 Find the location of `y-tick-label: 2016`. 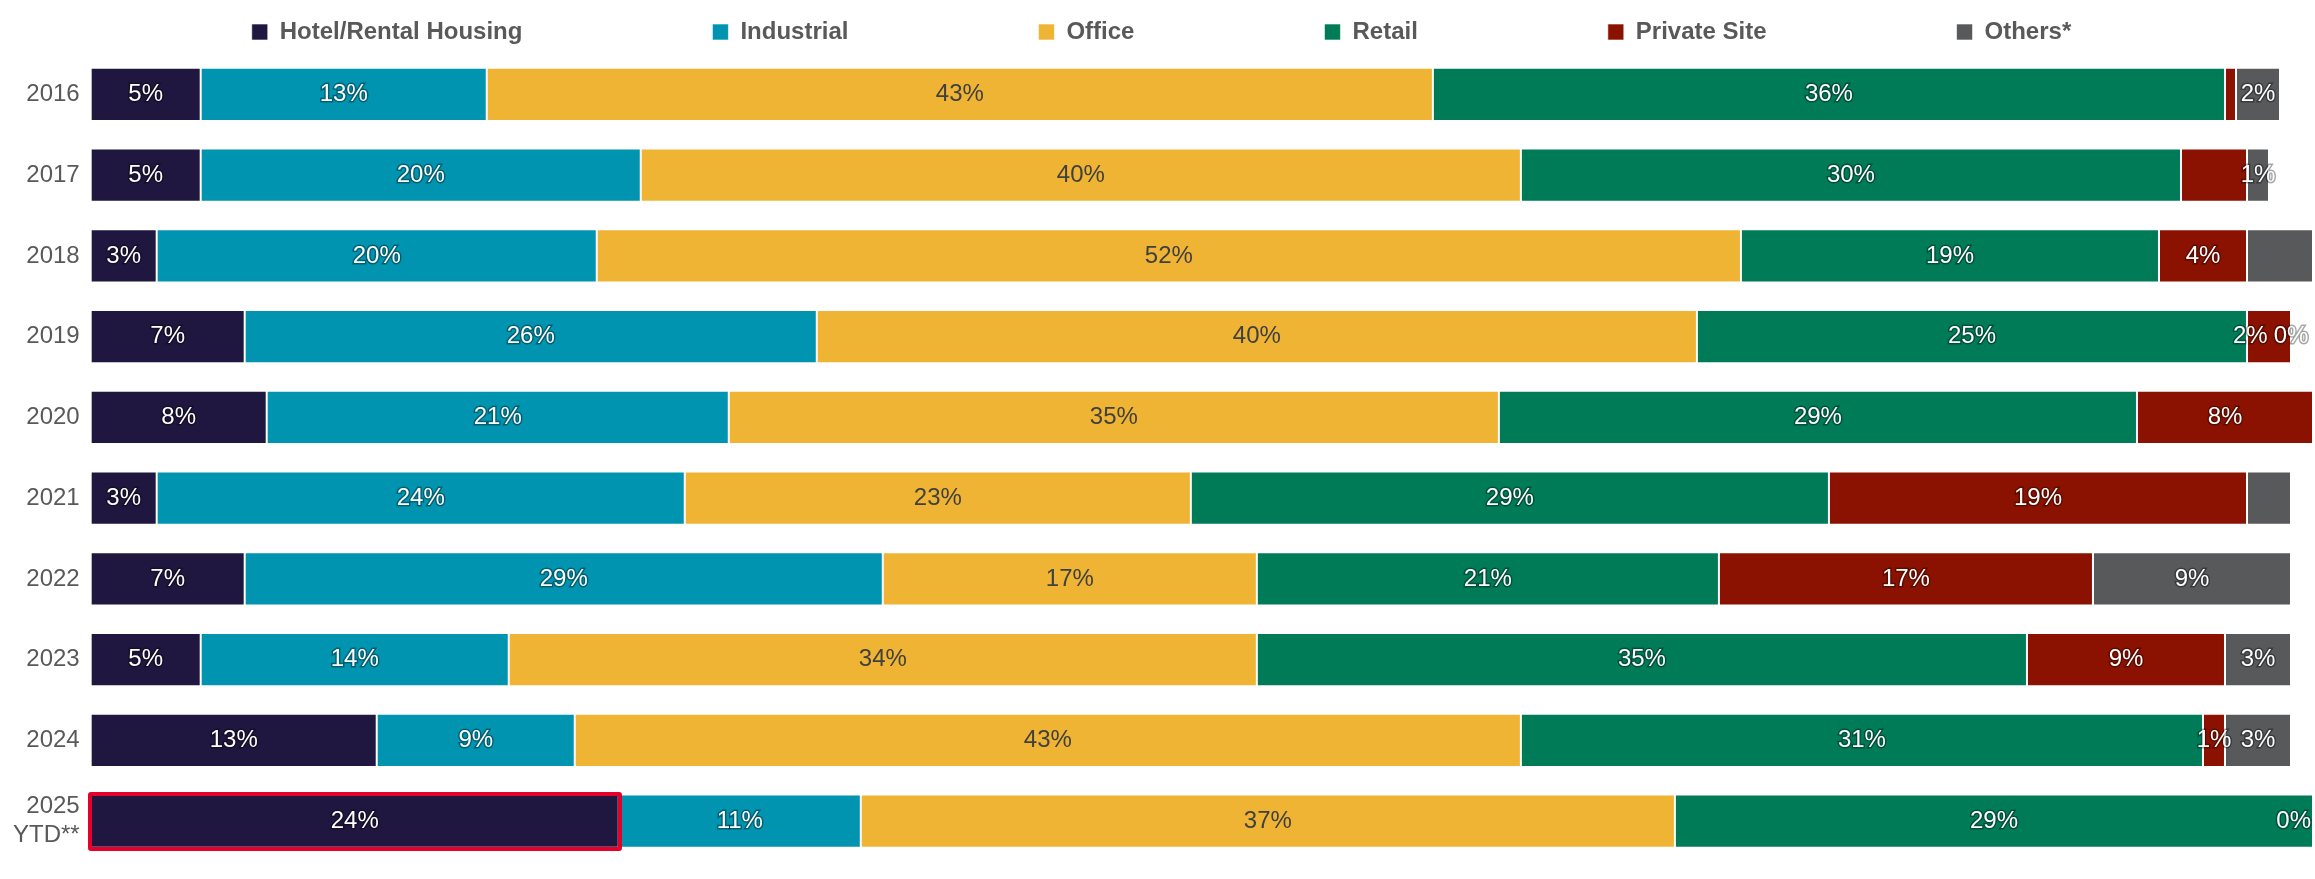

y-tick-label: 2016 is located at coordinates (53, 92).